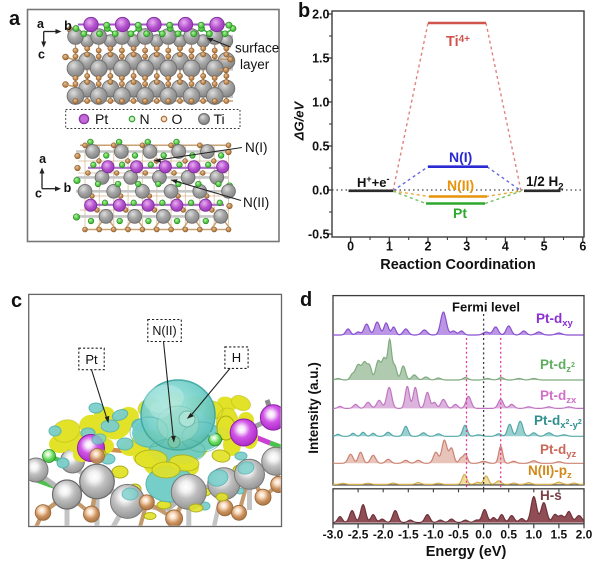 This screenshot has height=571, width=600. I want to click on svg-text: d, so click(306, 300).